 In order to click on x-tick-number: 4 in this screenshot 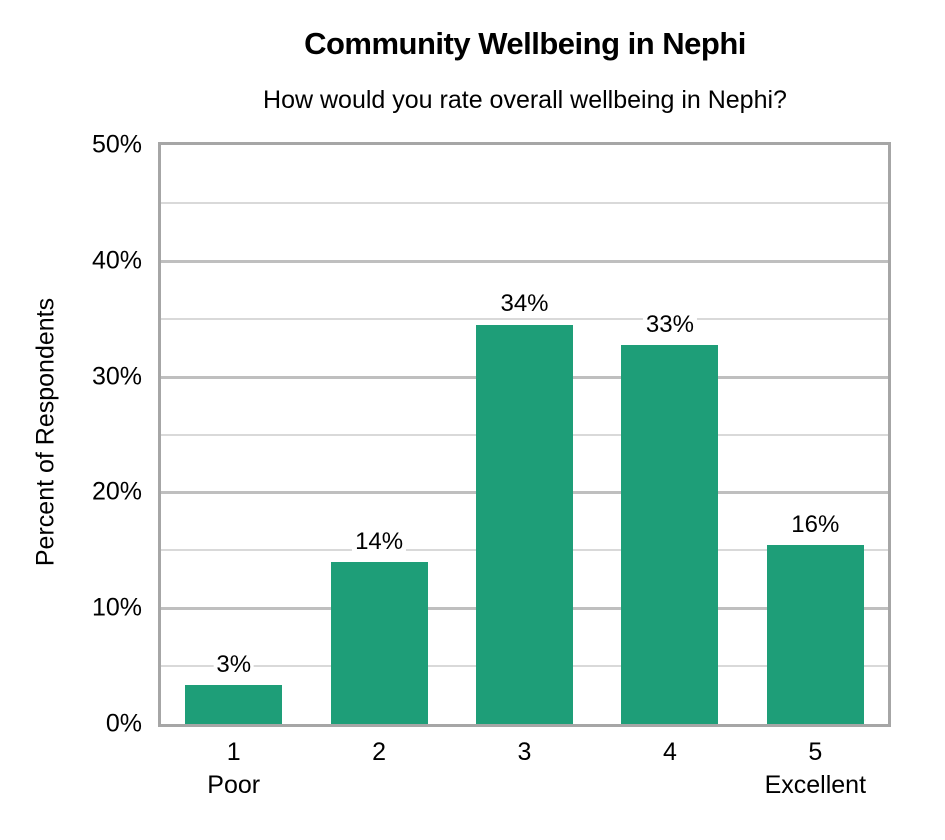, I will do `click(669, 752)`.